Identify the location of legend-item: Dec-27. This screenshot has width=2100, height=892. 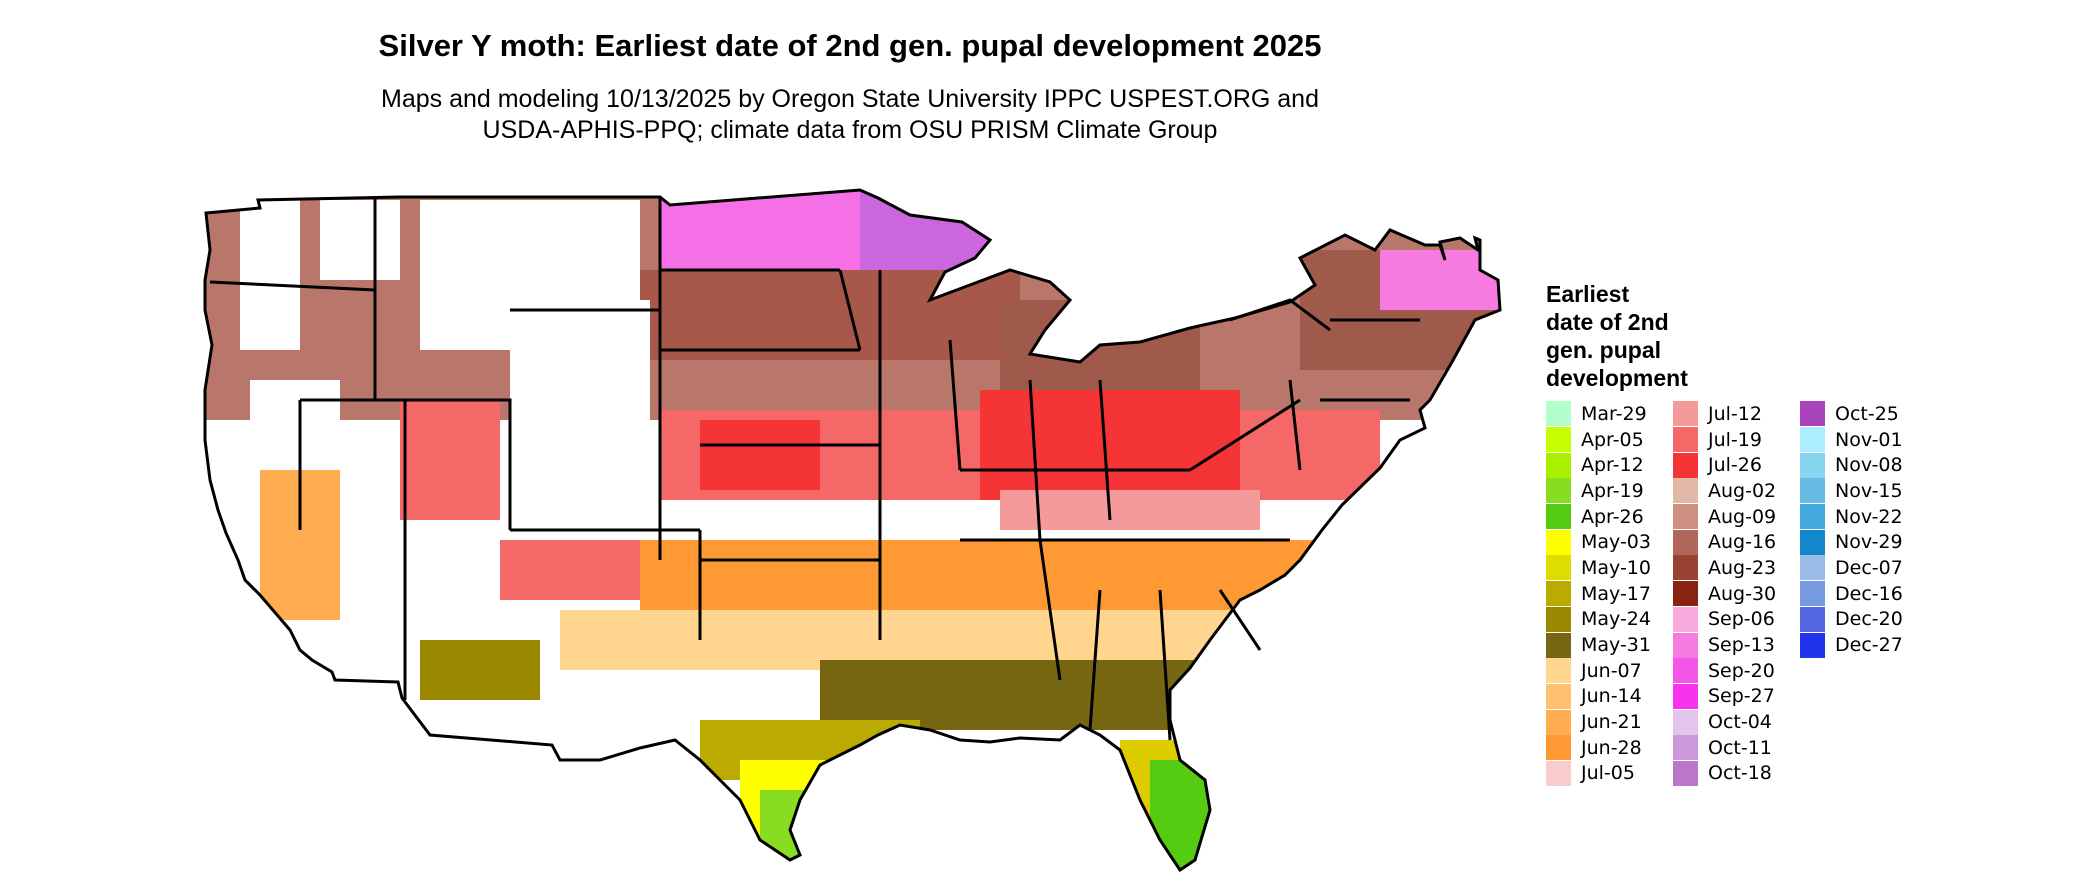
(1851, 645).